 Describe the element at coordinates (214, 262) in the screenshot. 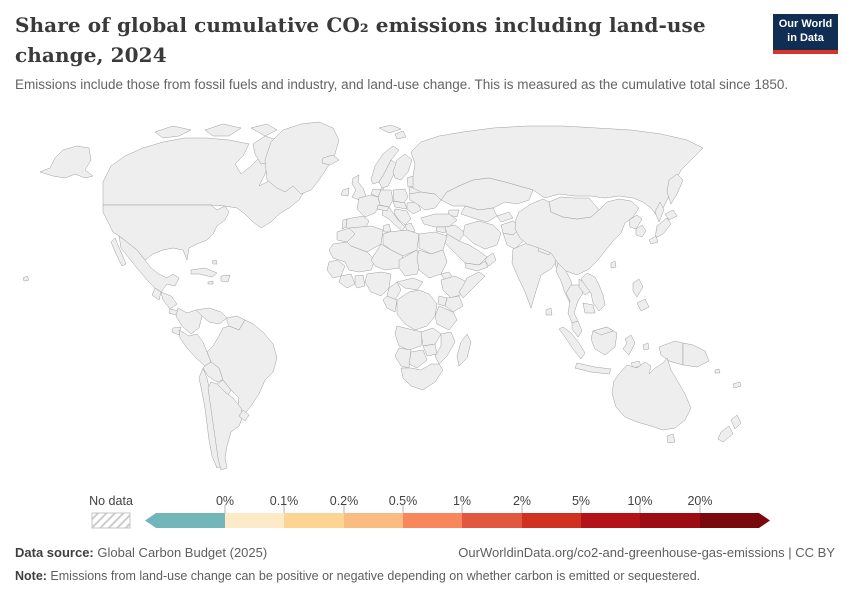

I see `country-bahamas` at that location.